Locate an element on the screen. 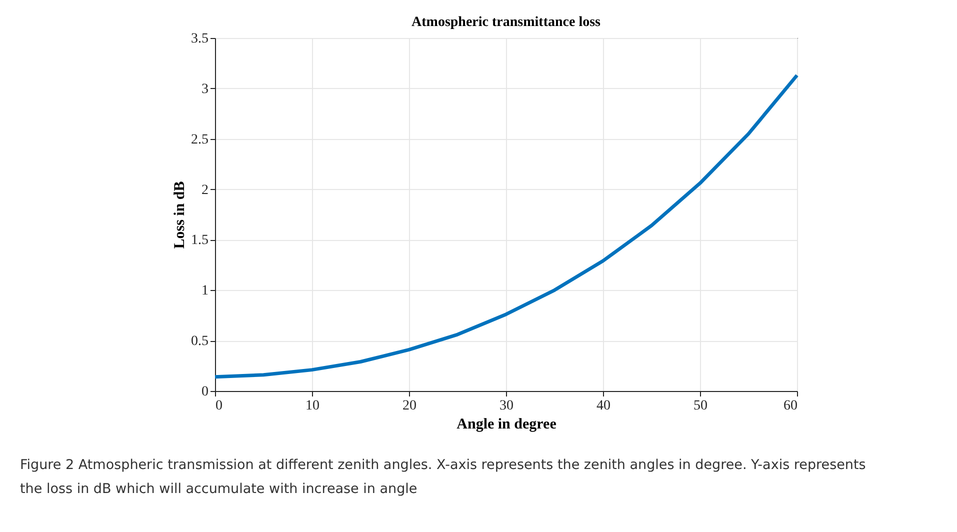 This screenshot has width=957, height=532. y-tick-label: 0.5 is located at coordinates (199, 342).